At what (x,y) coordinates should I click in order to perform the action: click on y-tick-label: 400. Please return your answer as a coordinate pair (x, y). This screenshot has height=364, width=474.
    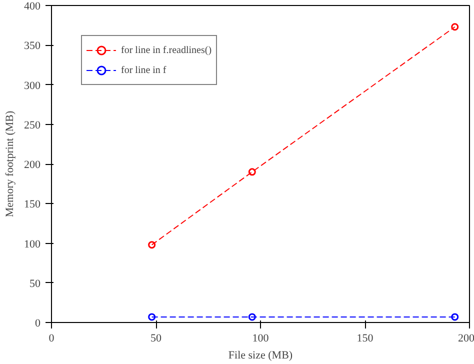
    Looking at the image, I should click on (32, 6).